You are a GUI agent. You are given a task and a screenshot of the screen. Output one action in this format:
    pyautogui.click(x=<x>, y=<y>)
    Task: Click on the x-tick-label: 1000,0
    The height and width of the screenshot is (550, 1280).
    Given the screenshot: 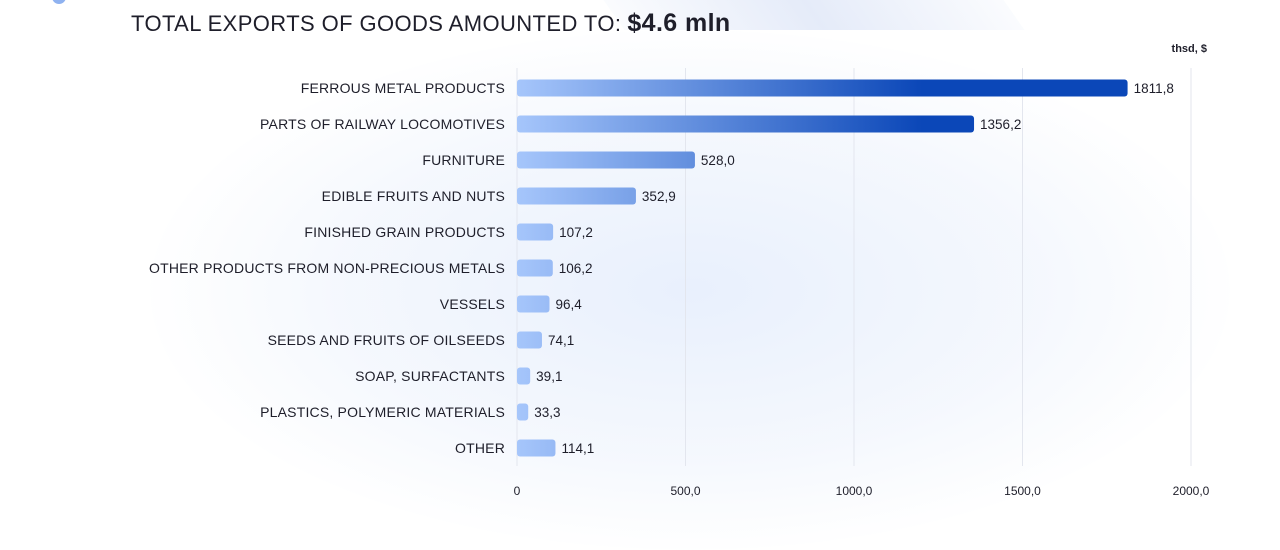 What is the action you would take?
    pyautogui.click(x=854, y=491)
    